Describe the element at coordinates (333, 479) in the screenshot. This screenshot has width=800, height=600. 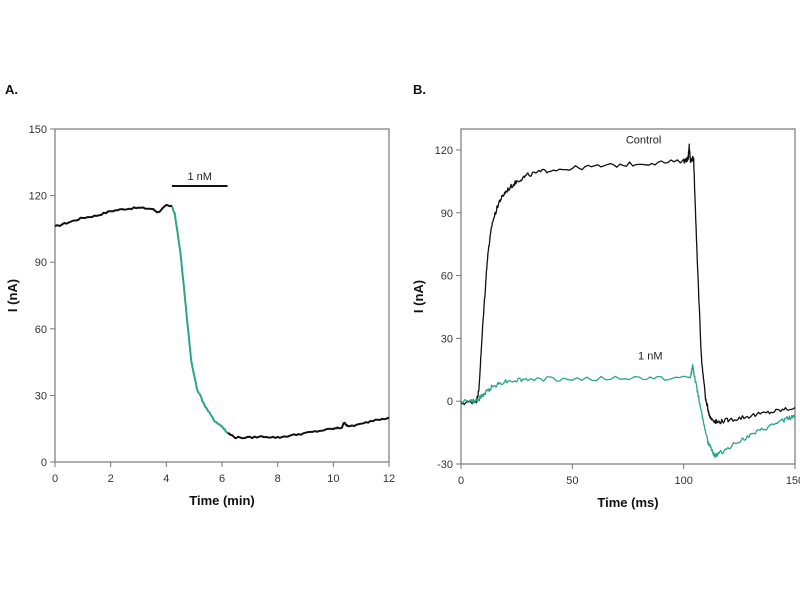
I see `x-tick-label: 10` at that location.